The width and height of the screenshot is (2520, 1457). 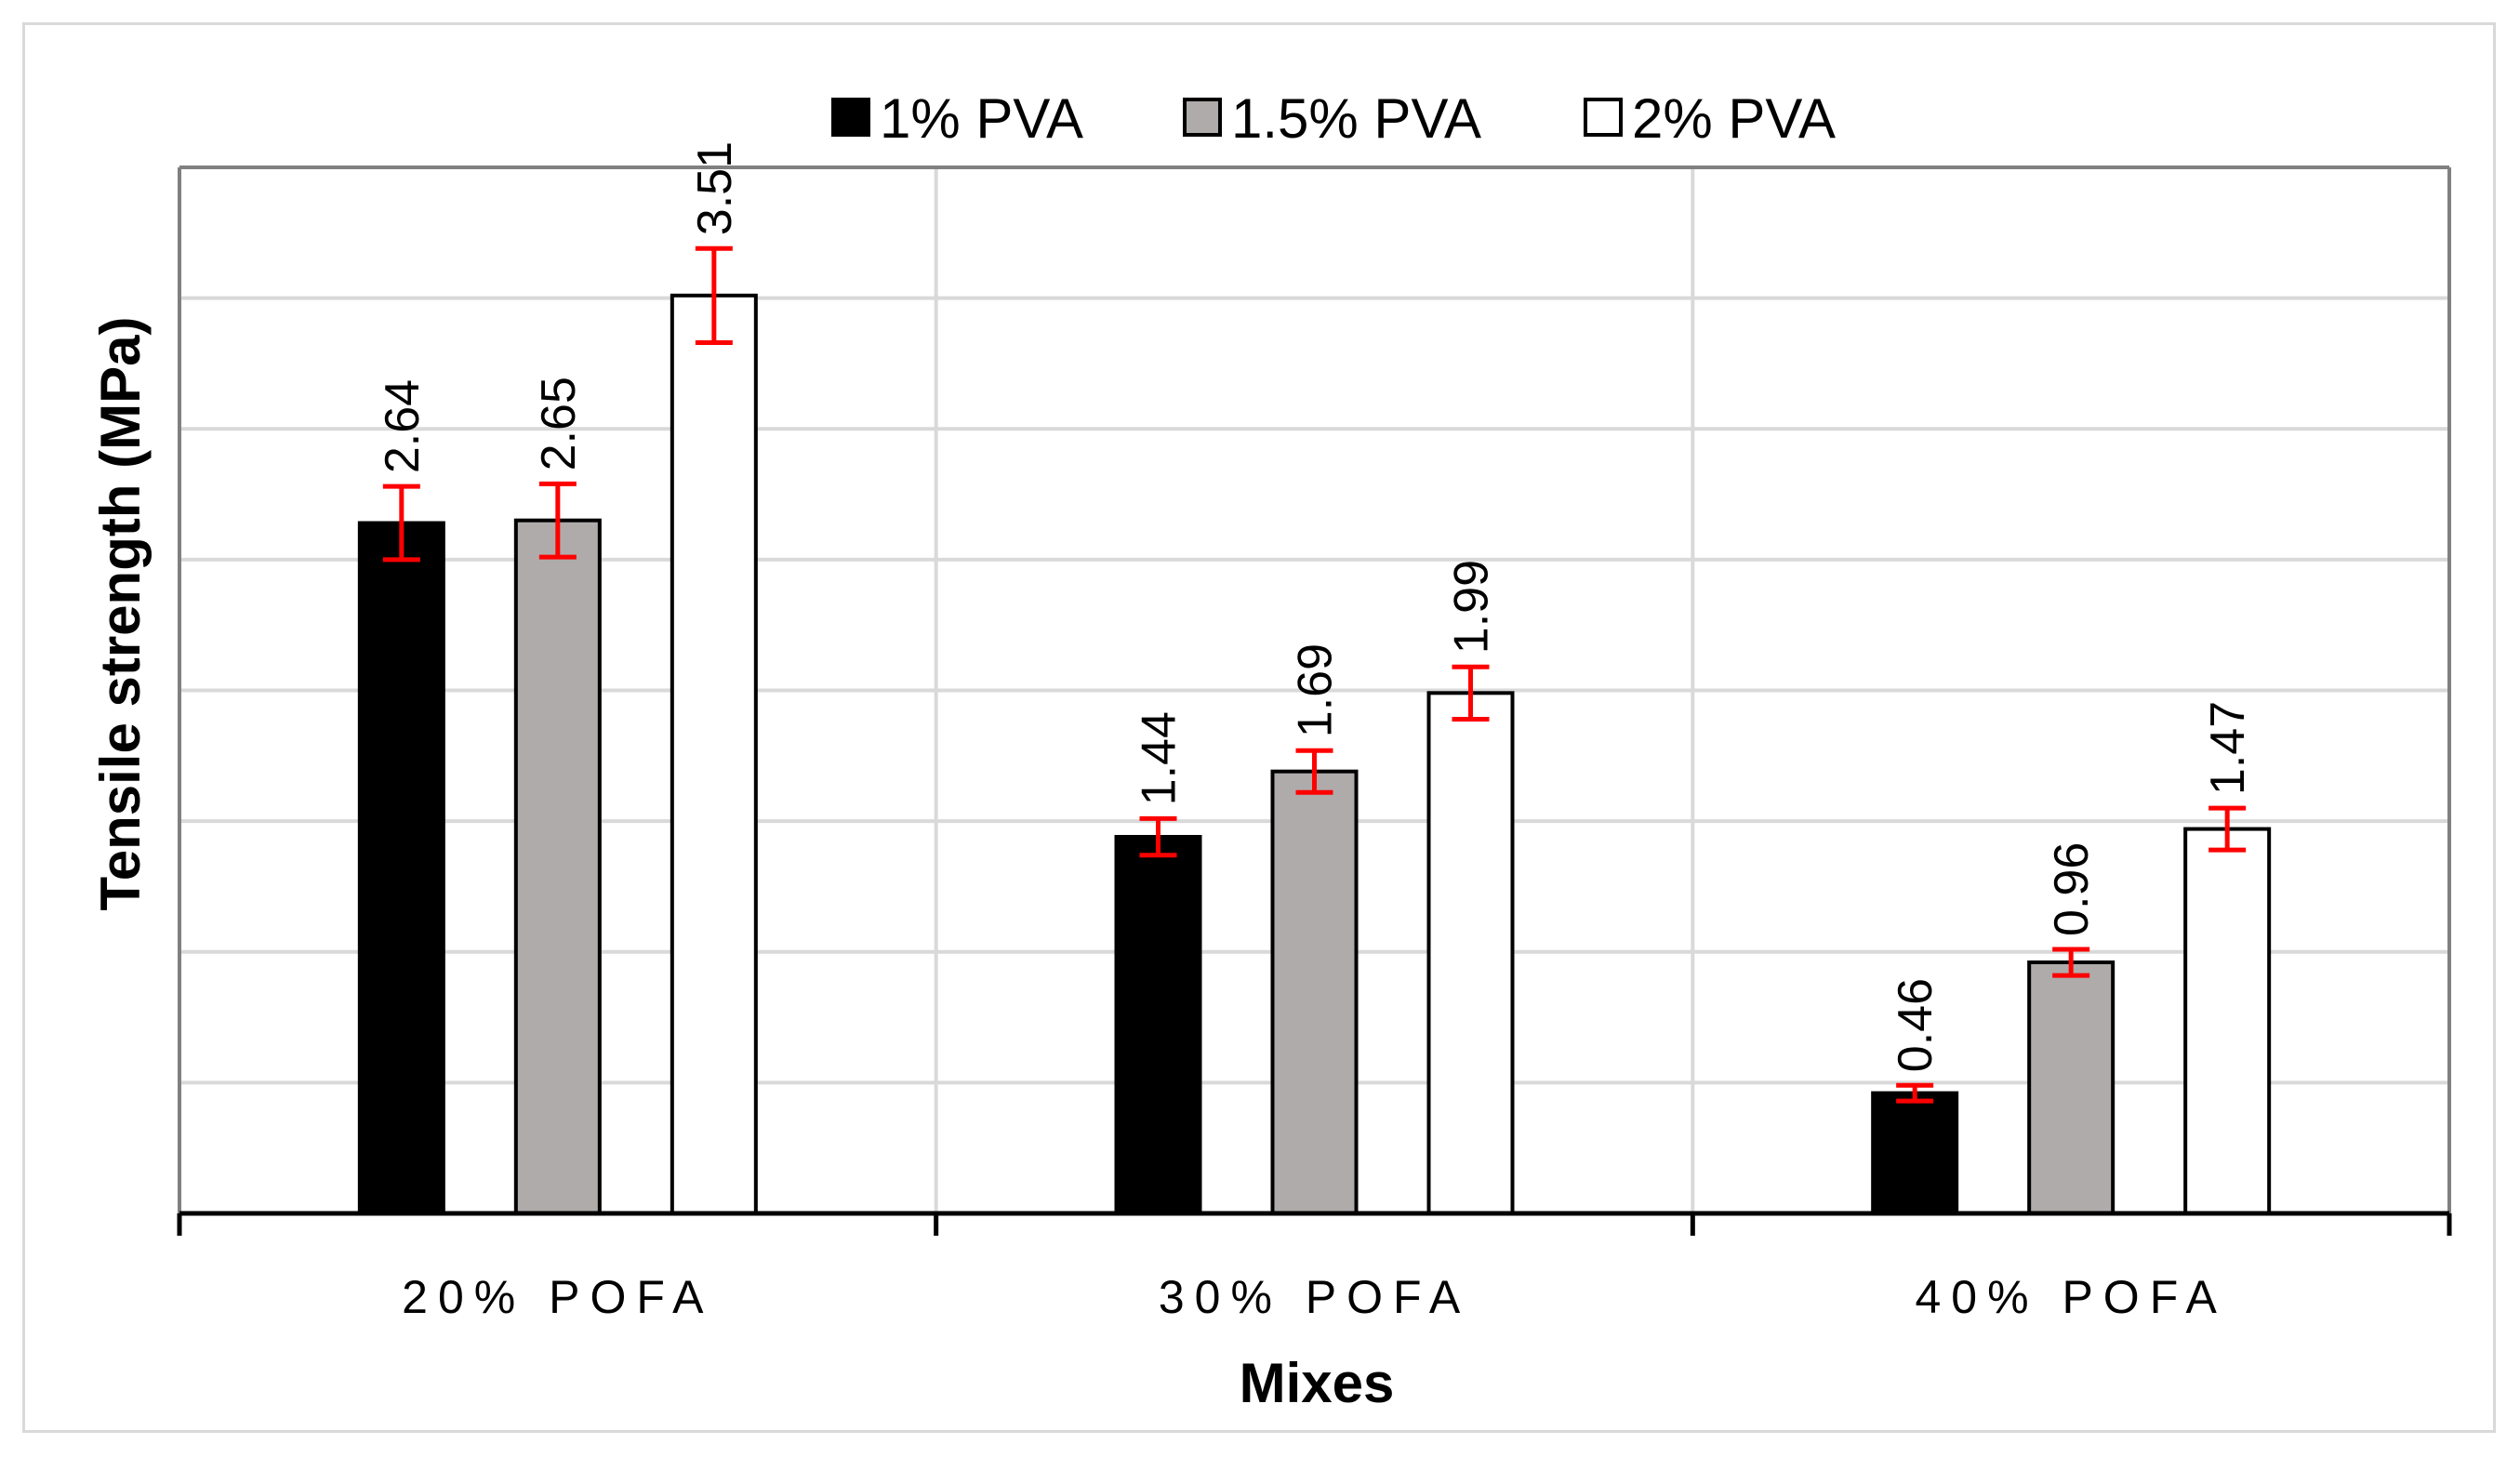 What do you see at coordinates (2072, 889) in the screenshot?
I see `data-label-2-1: 0.96` at bounding box center [2072, 889].